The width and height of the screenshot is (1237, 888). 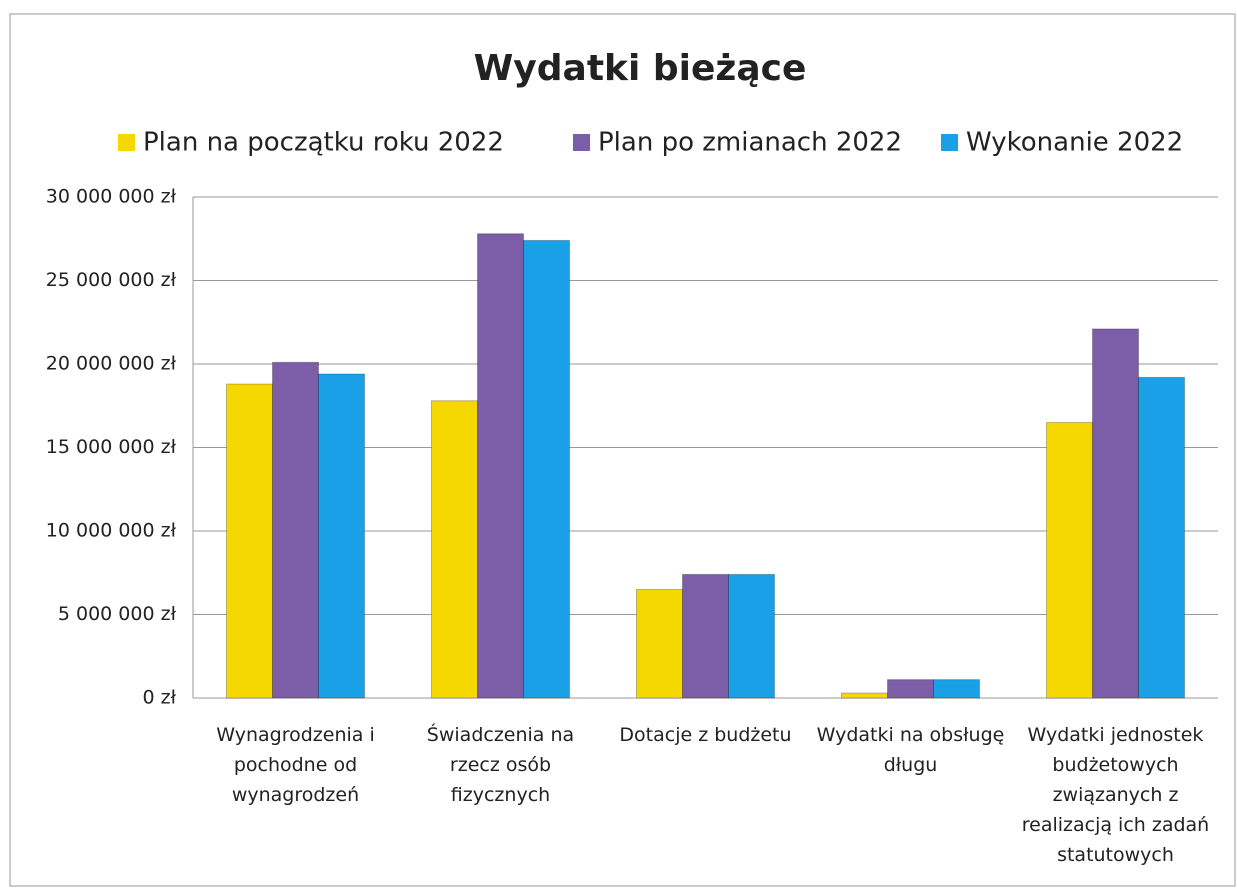 I want to click on y-tick-label: 5 000 000 zł, so click(x=117, y=614).